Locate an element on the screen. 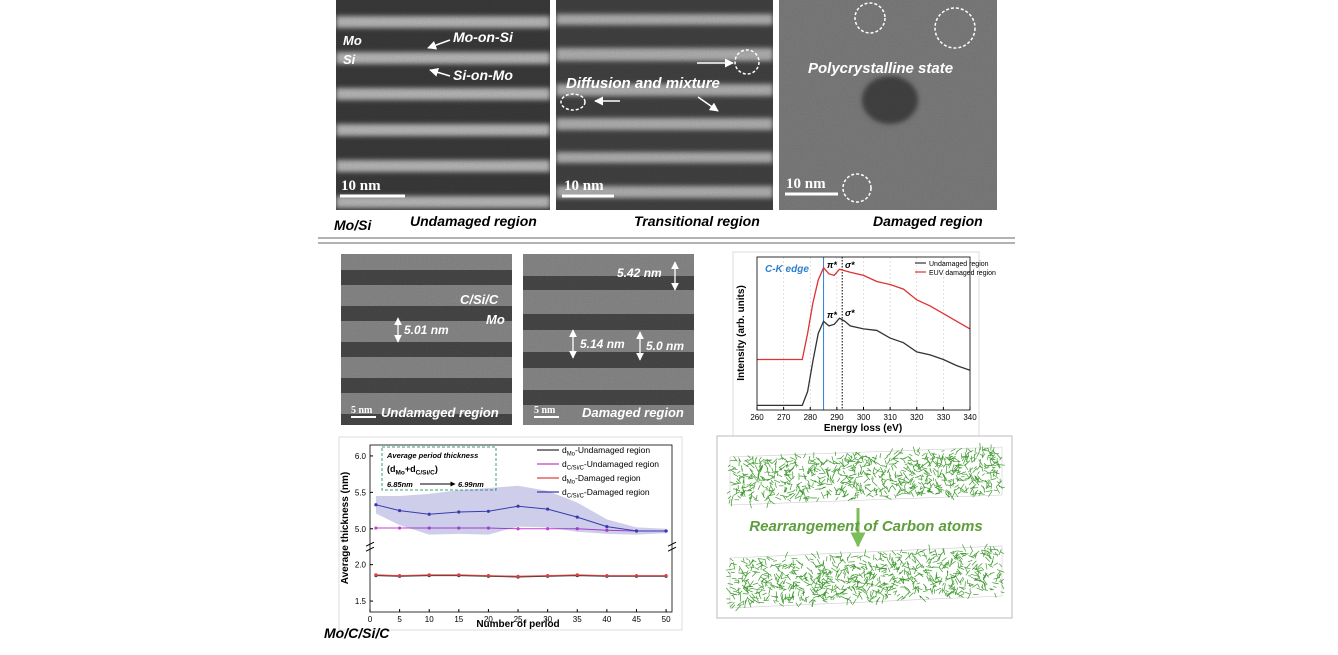 The image size is (1338, 655). tem-mo-c-undamaged is located at coordinates (426, 339).